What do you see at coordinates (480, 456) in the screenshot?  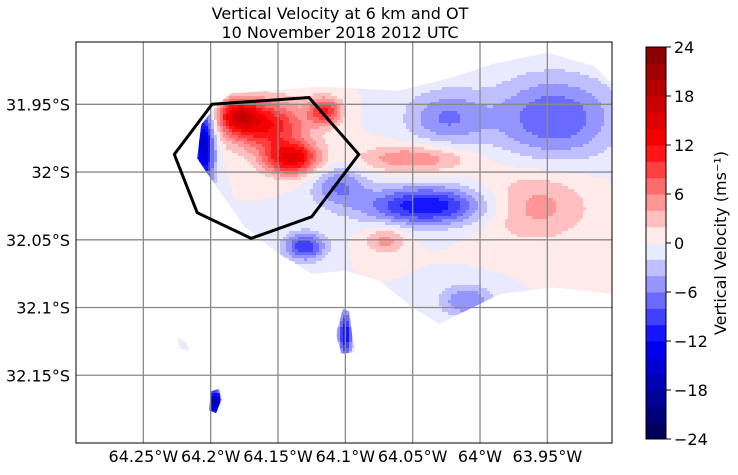 I see `x-tick-label: 64°W` at bounding box center [480, 456].